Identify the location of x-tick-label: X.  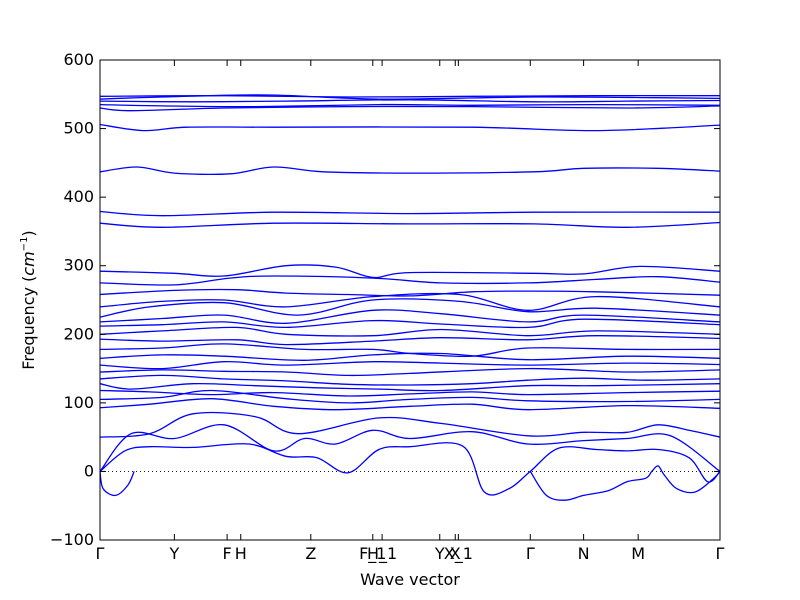
(455, 553).